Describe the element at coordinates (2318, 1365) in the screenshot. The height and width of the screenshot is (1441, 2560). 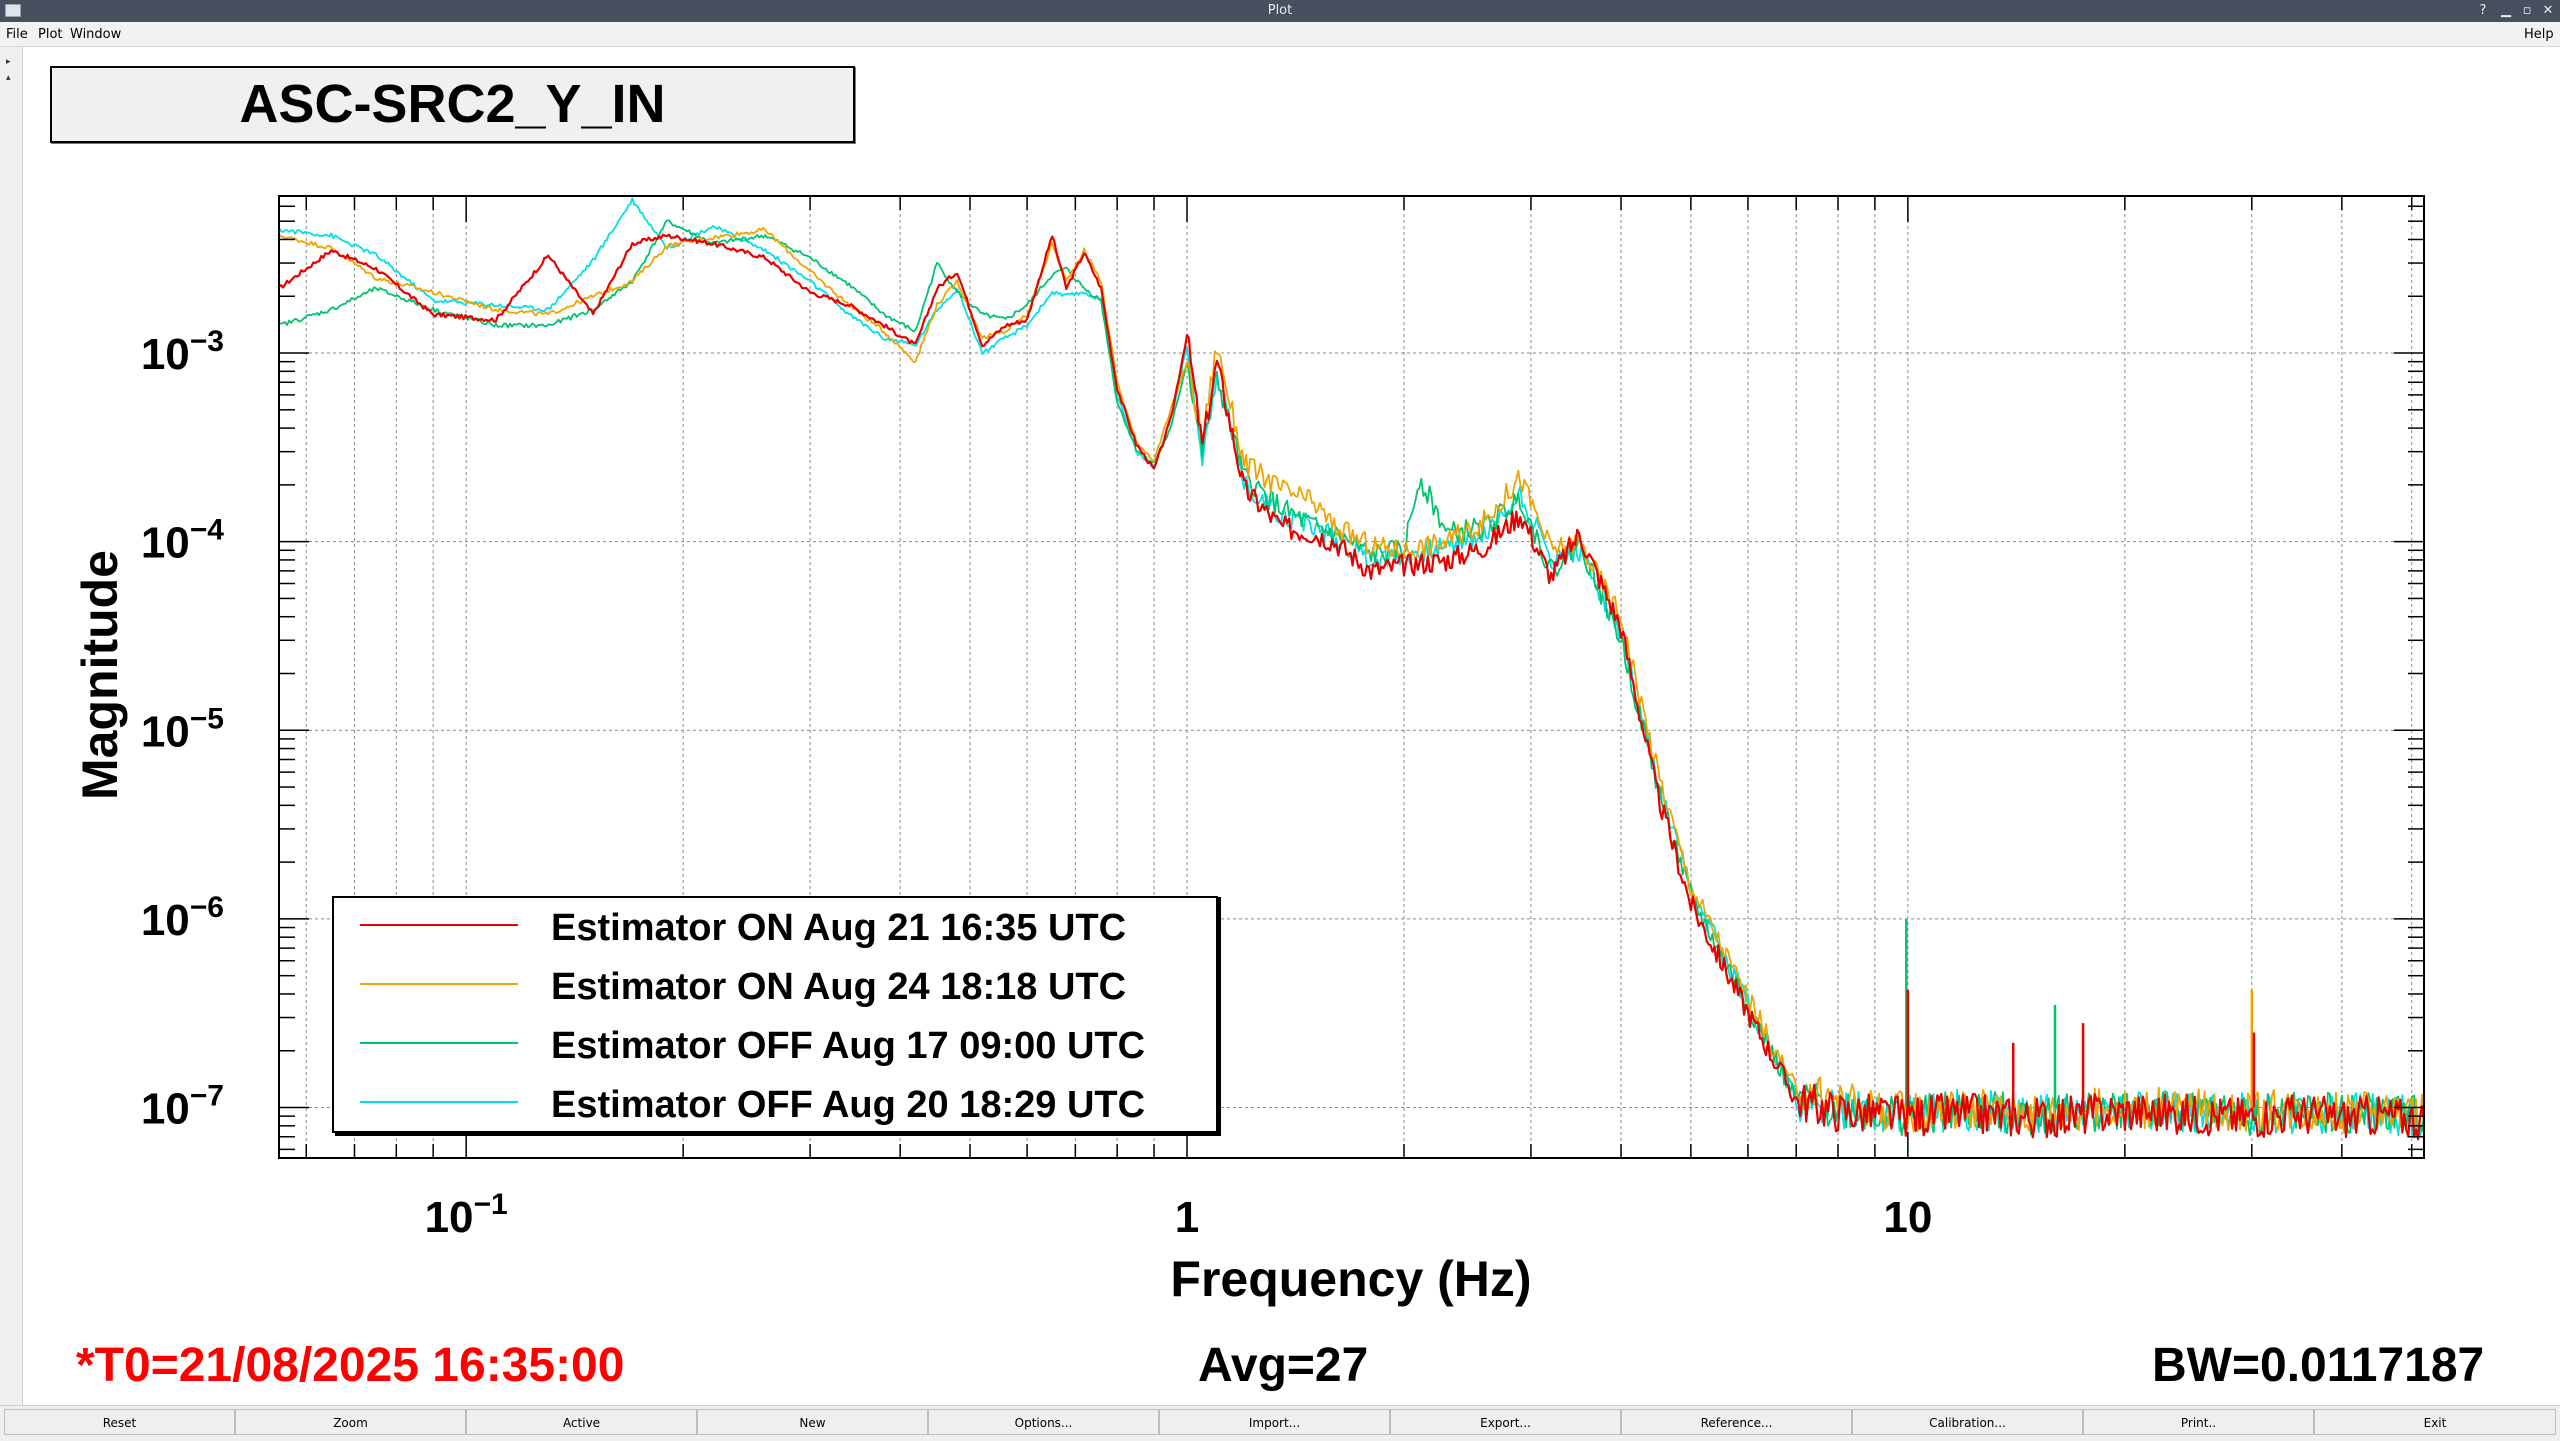
I see `bw-label: BW=0.0117187` at that location.